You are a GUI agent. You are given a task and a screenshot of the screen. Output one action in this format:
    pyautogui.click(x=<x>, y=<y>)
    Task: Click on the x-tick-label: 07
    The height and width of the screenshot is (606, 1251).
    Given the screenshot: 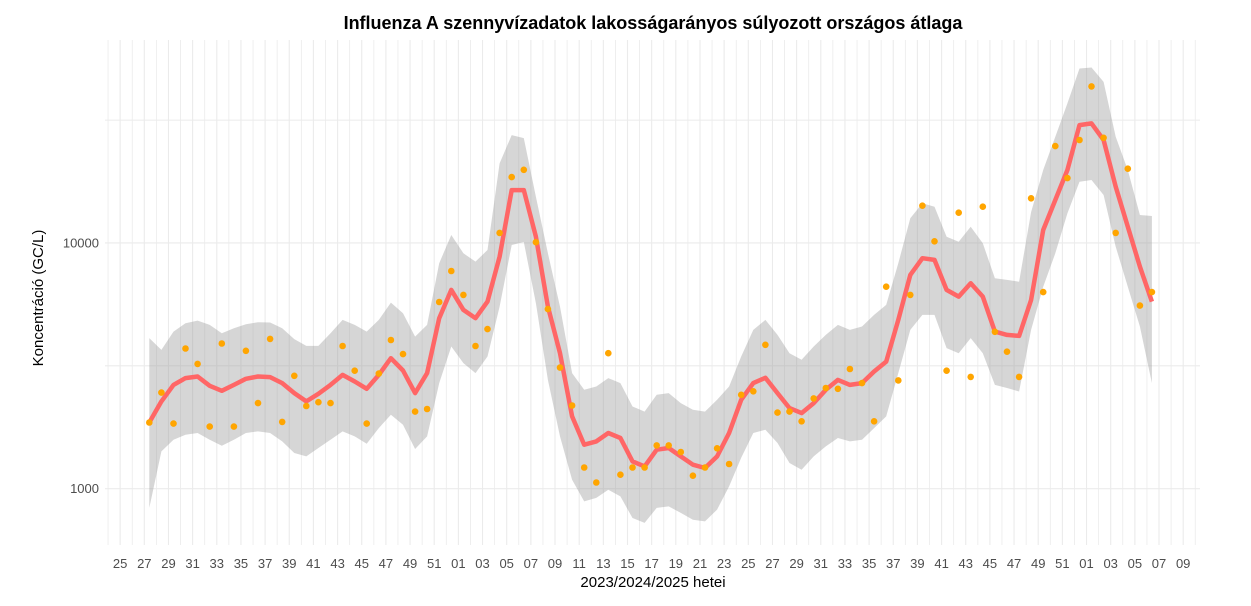 What is the action you would take?
    pyautogui.click(x=531, y=563)
    